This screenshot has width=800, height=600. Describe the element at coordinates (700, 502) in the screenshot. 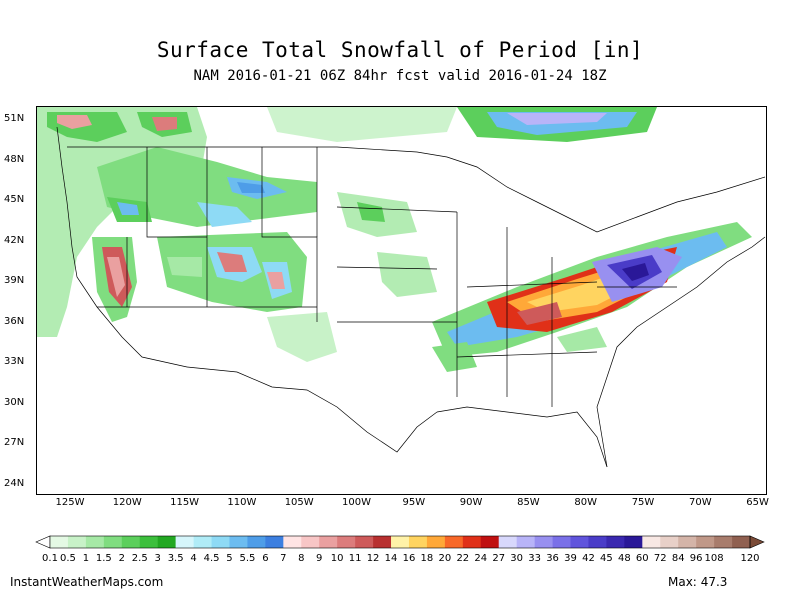

I see `lon-tick-label: 70W` at that location.